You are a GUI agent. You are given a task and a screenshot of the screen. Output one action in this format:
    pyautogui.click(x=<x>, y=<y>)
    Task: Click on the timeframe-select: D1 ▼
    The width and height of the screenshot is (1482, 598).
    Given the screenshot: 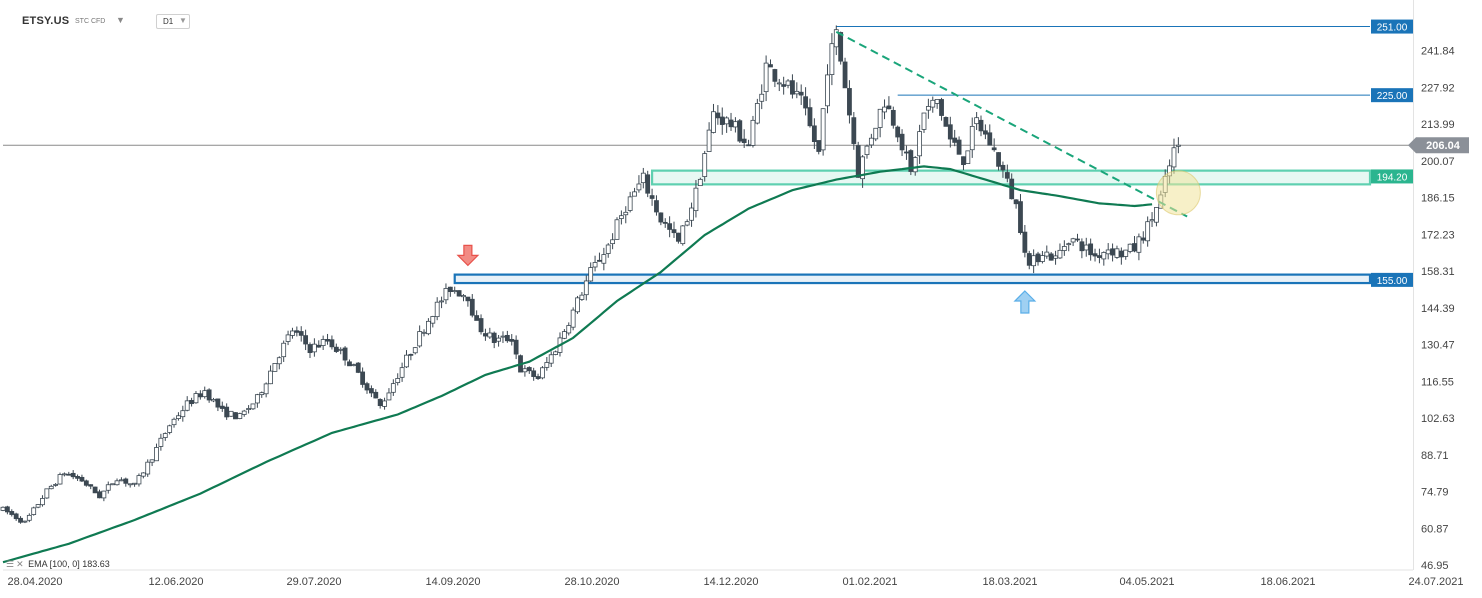 What is the action you would take?
    pyautogui.click(x=173, y=21)
    